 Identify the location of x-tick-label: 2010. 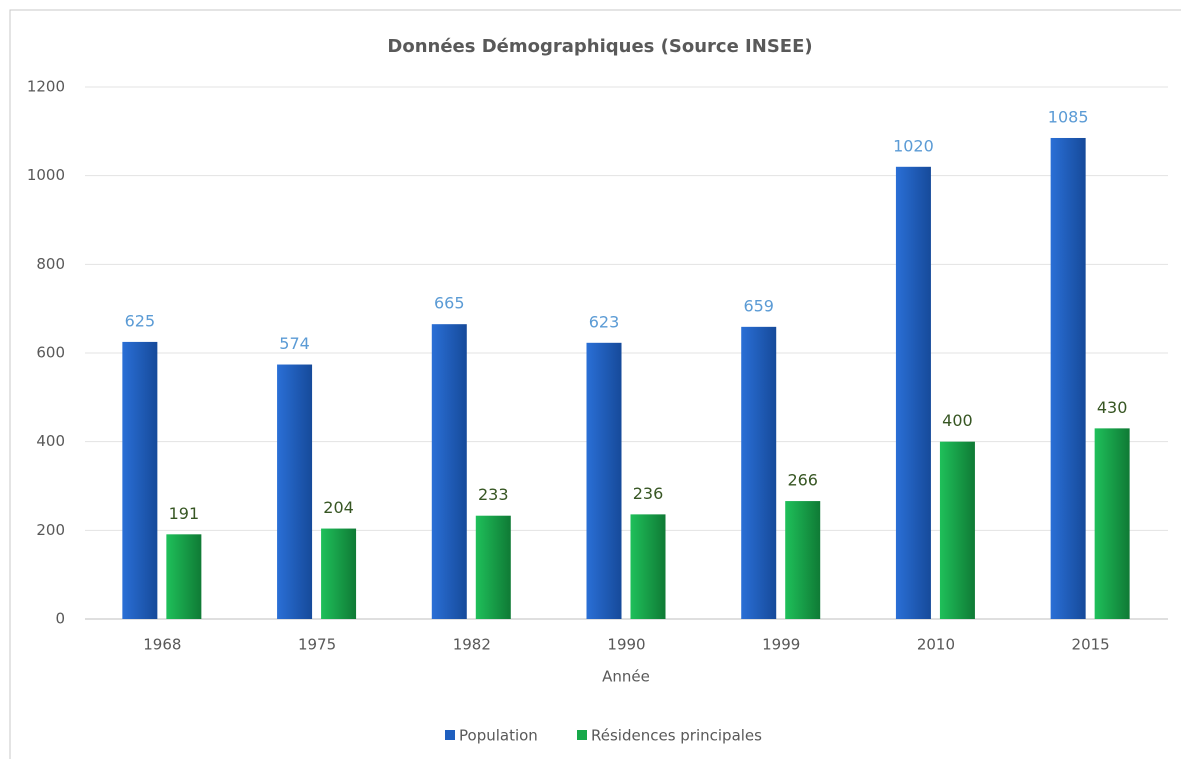
(936, 645).